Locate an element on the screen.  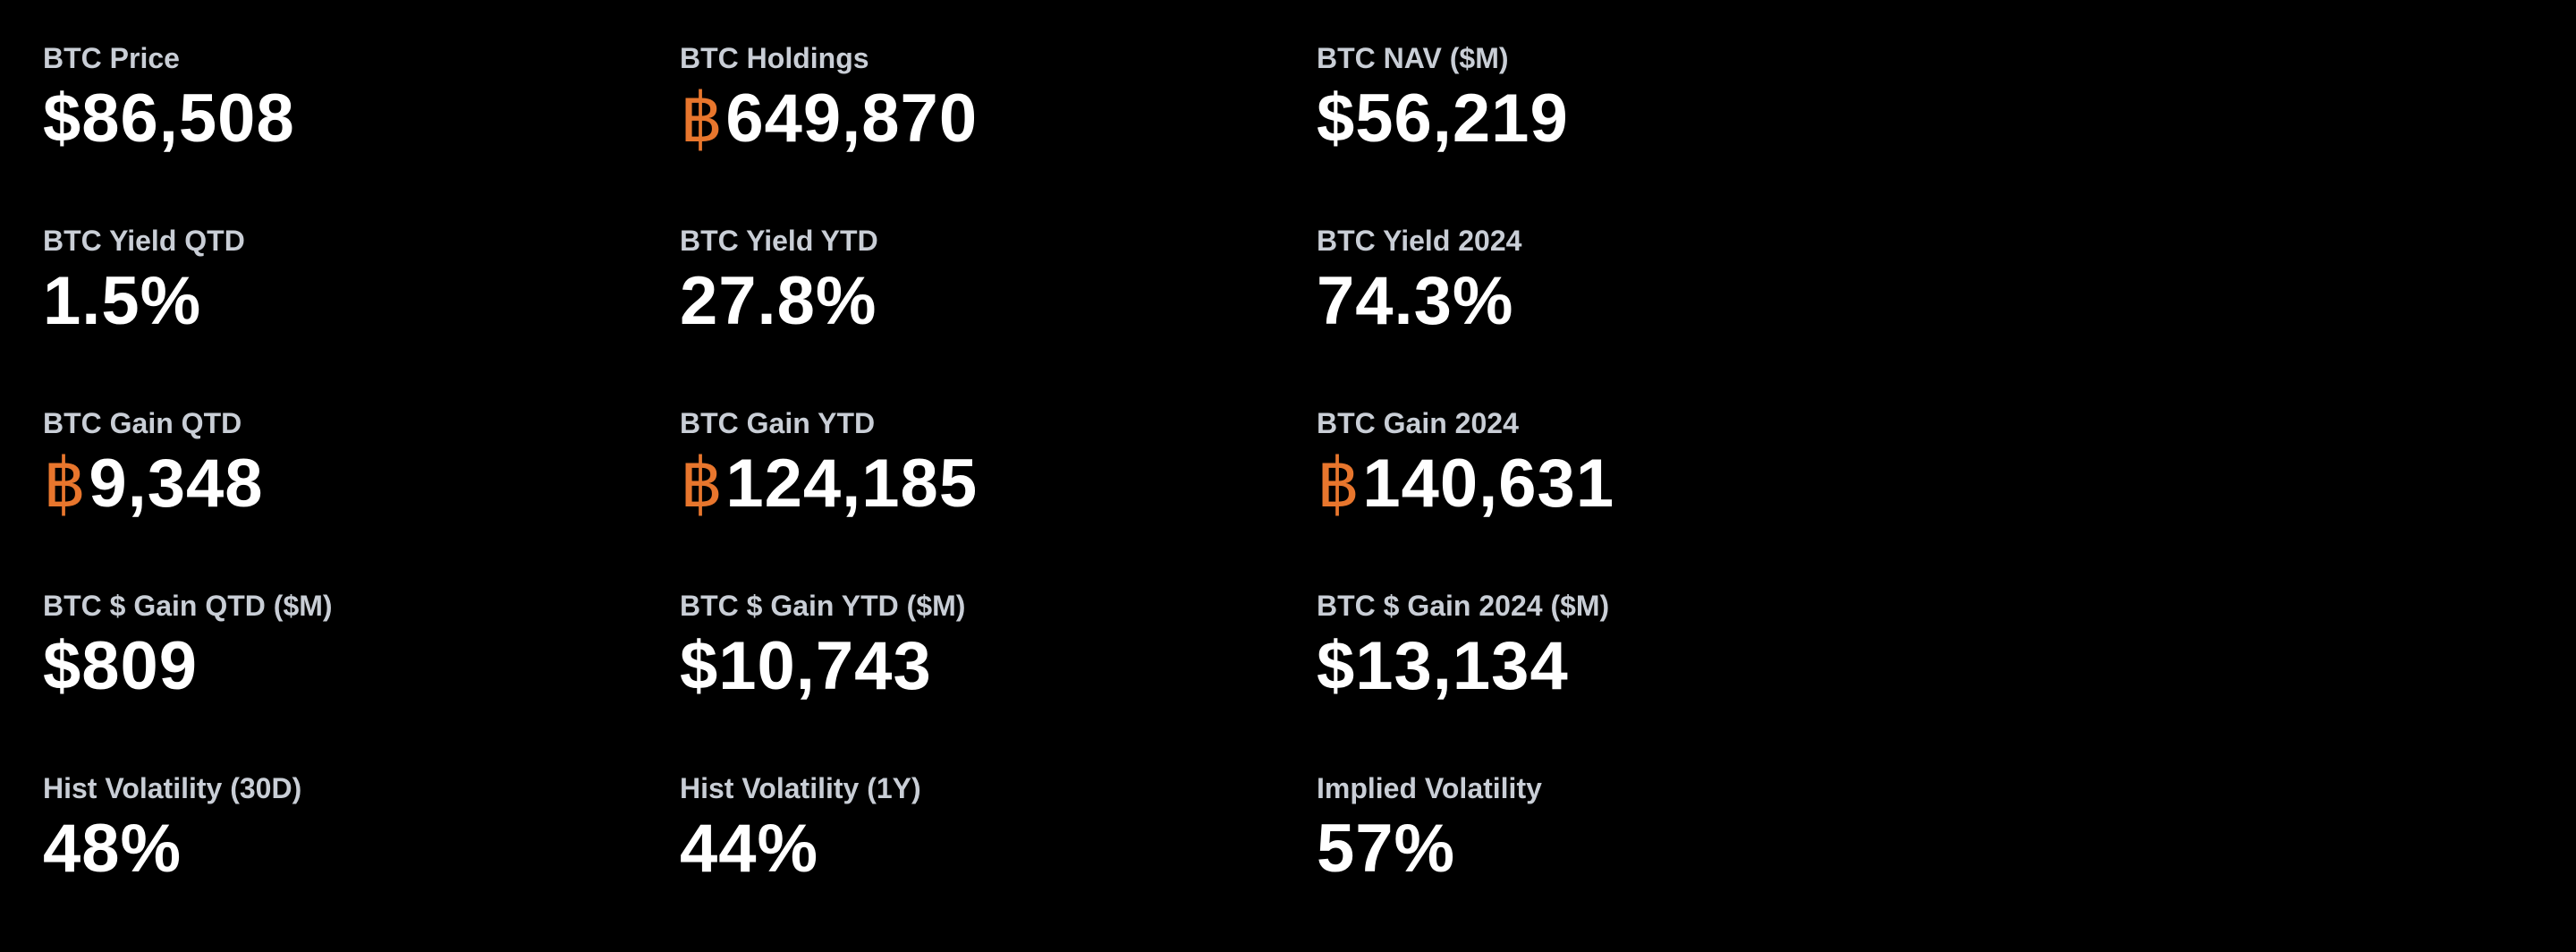
stat-value: $86,508 is located at coordinates (169, 119).